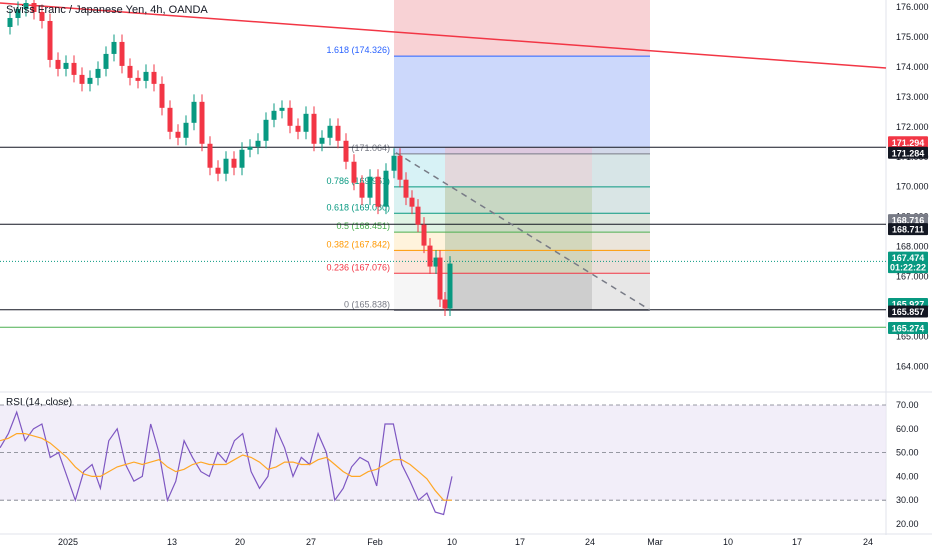  Describe the element at coordinates (522, 105) in the screenshot. I see `fib-zone-extension` at that location.